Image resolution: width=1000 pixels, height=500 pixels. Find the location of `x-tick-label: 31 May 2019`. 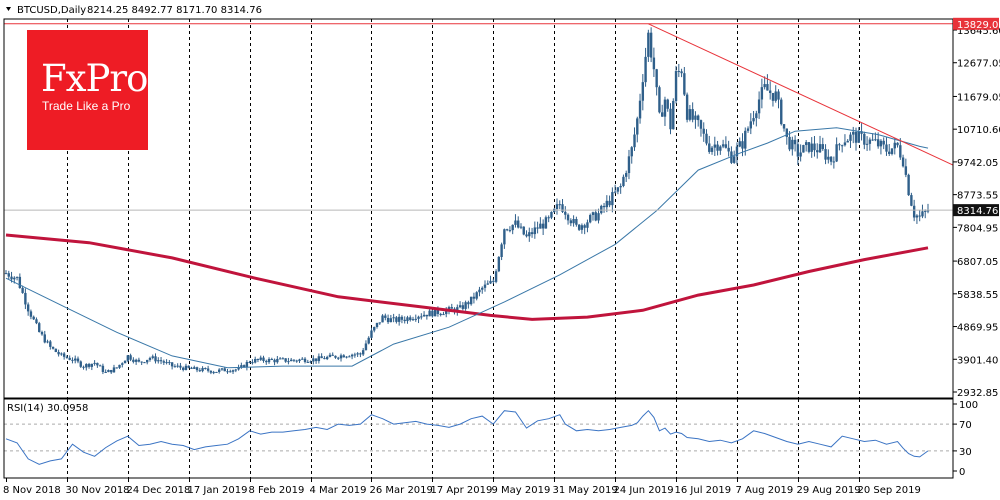

x-tick-label: 31 May 2019 is located at coordinates (585, 490).